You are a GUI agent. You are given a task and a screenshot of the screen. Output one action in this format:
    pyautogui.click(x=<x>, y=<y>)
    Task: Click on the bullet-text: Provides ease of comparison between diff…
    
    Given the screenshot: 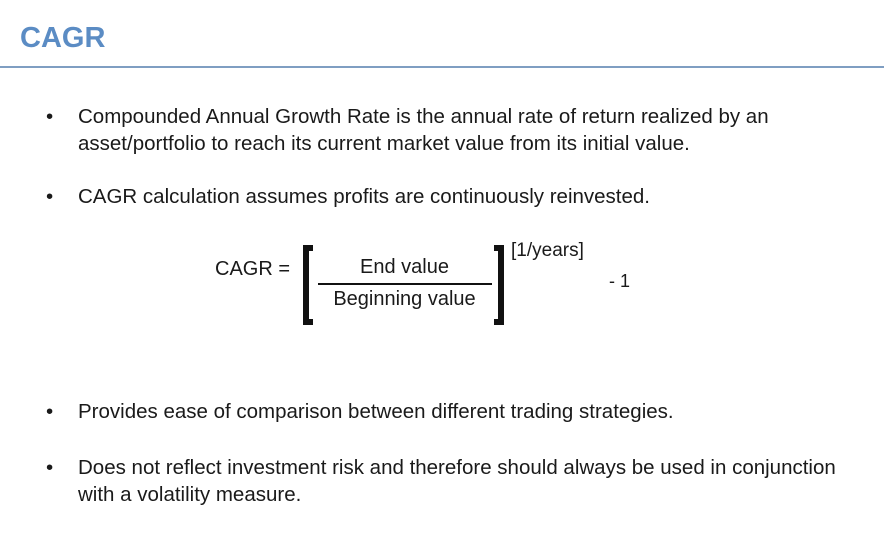 What is the action you would take?
    pyautogui.click(x=376, y=411)
    